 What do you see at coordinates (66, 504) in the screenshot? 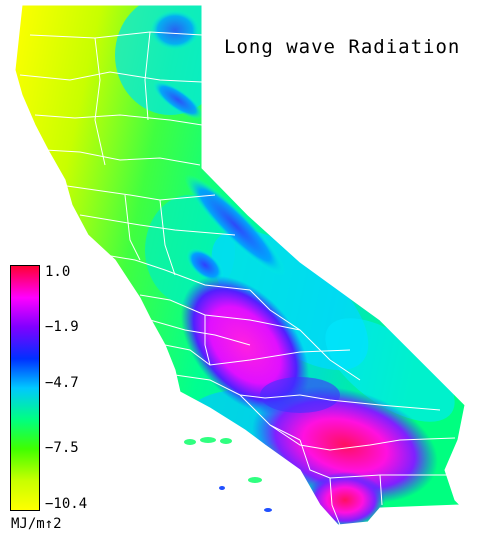
I see `legend-tick-min: −10.4` at bounding box center [66, 504].